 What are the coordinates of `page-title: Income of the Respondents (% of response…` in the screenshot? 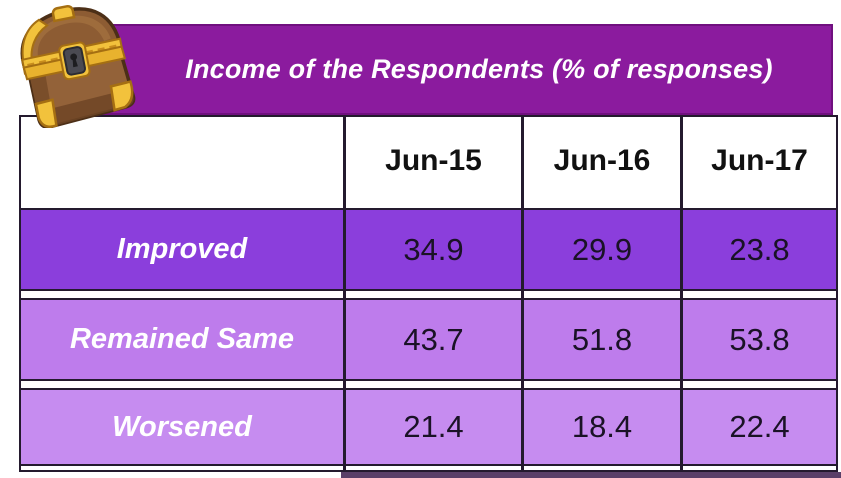 It's located at (479, 69).